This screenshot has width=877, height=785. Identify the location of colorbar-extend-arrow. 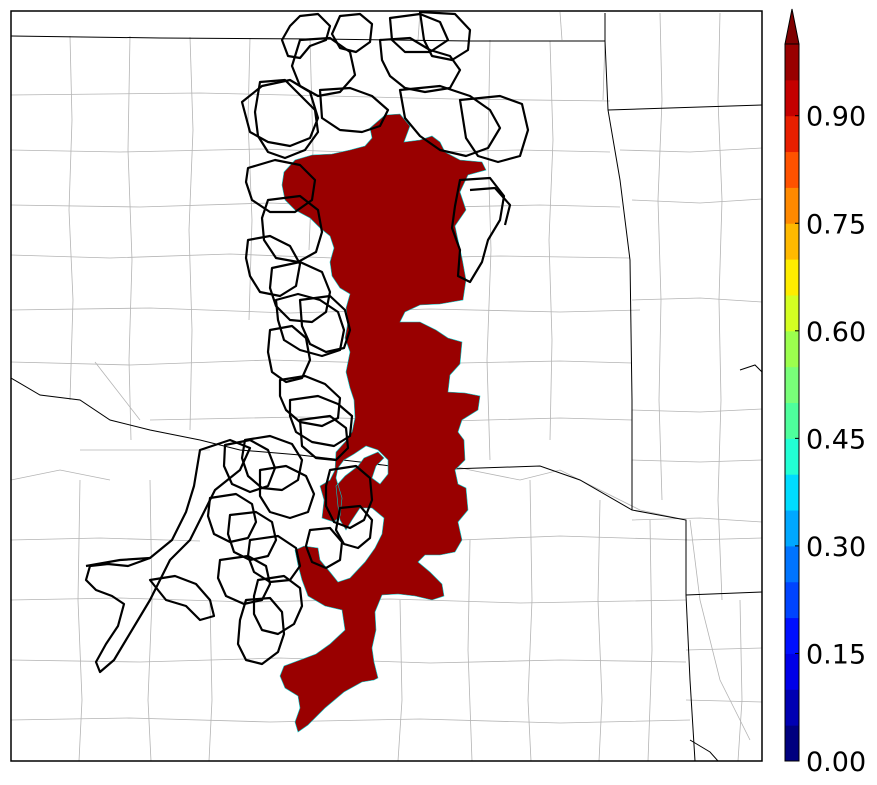
(792, 26).